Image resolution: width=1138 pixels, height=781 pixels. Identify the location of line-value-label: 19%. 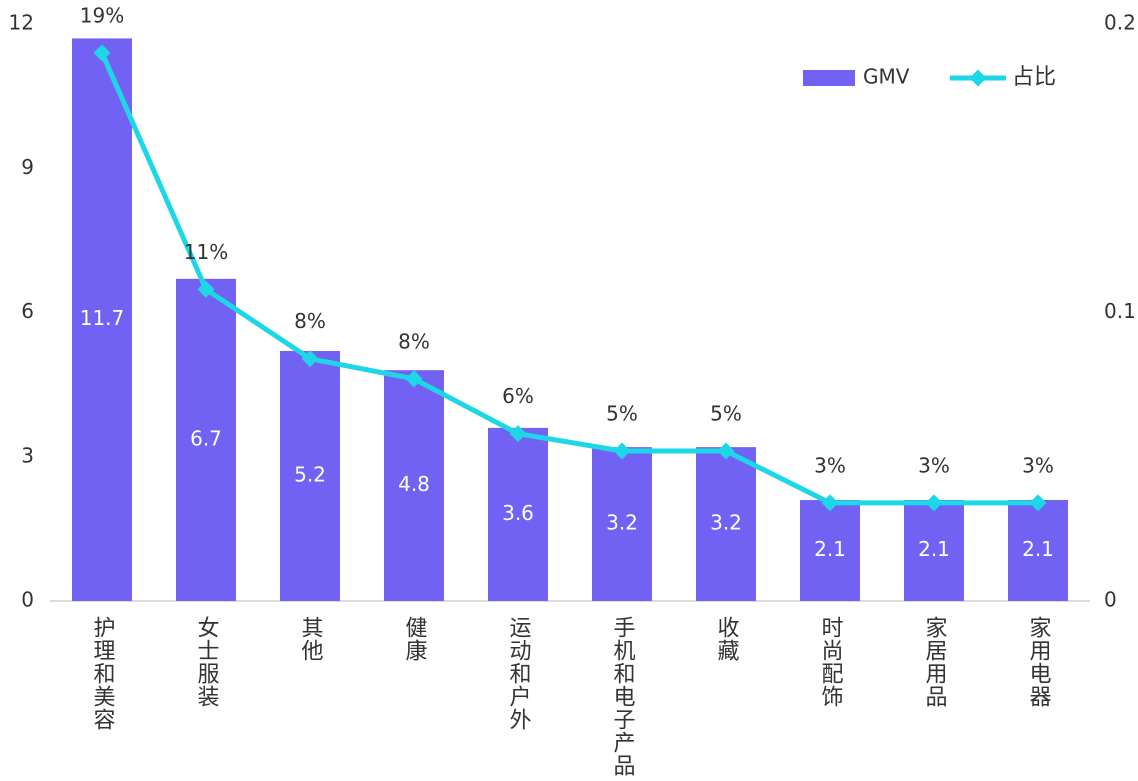
(102, 15).